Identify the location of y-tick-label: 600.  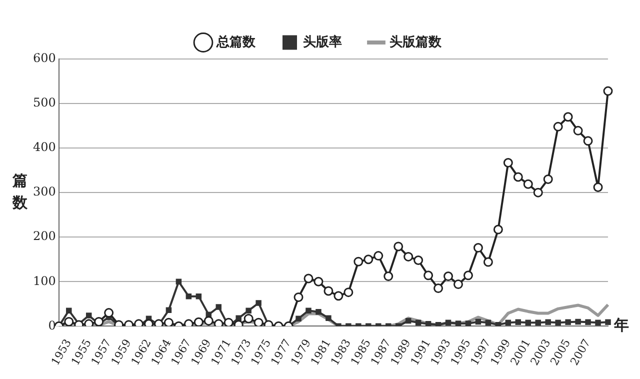
(44, 58).